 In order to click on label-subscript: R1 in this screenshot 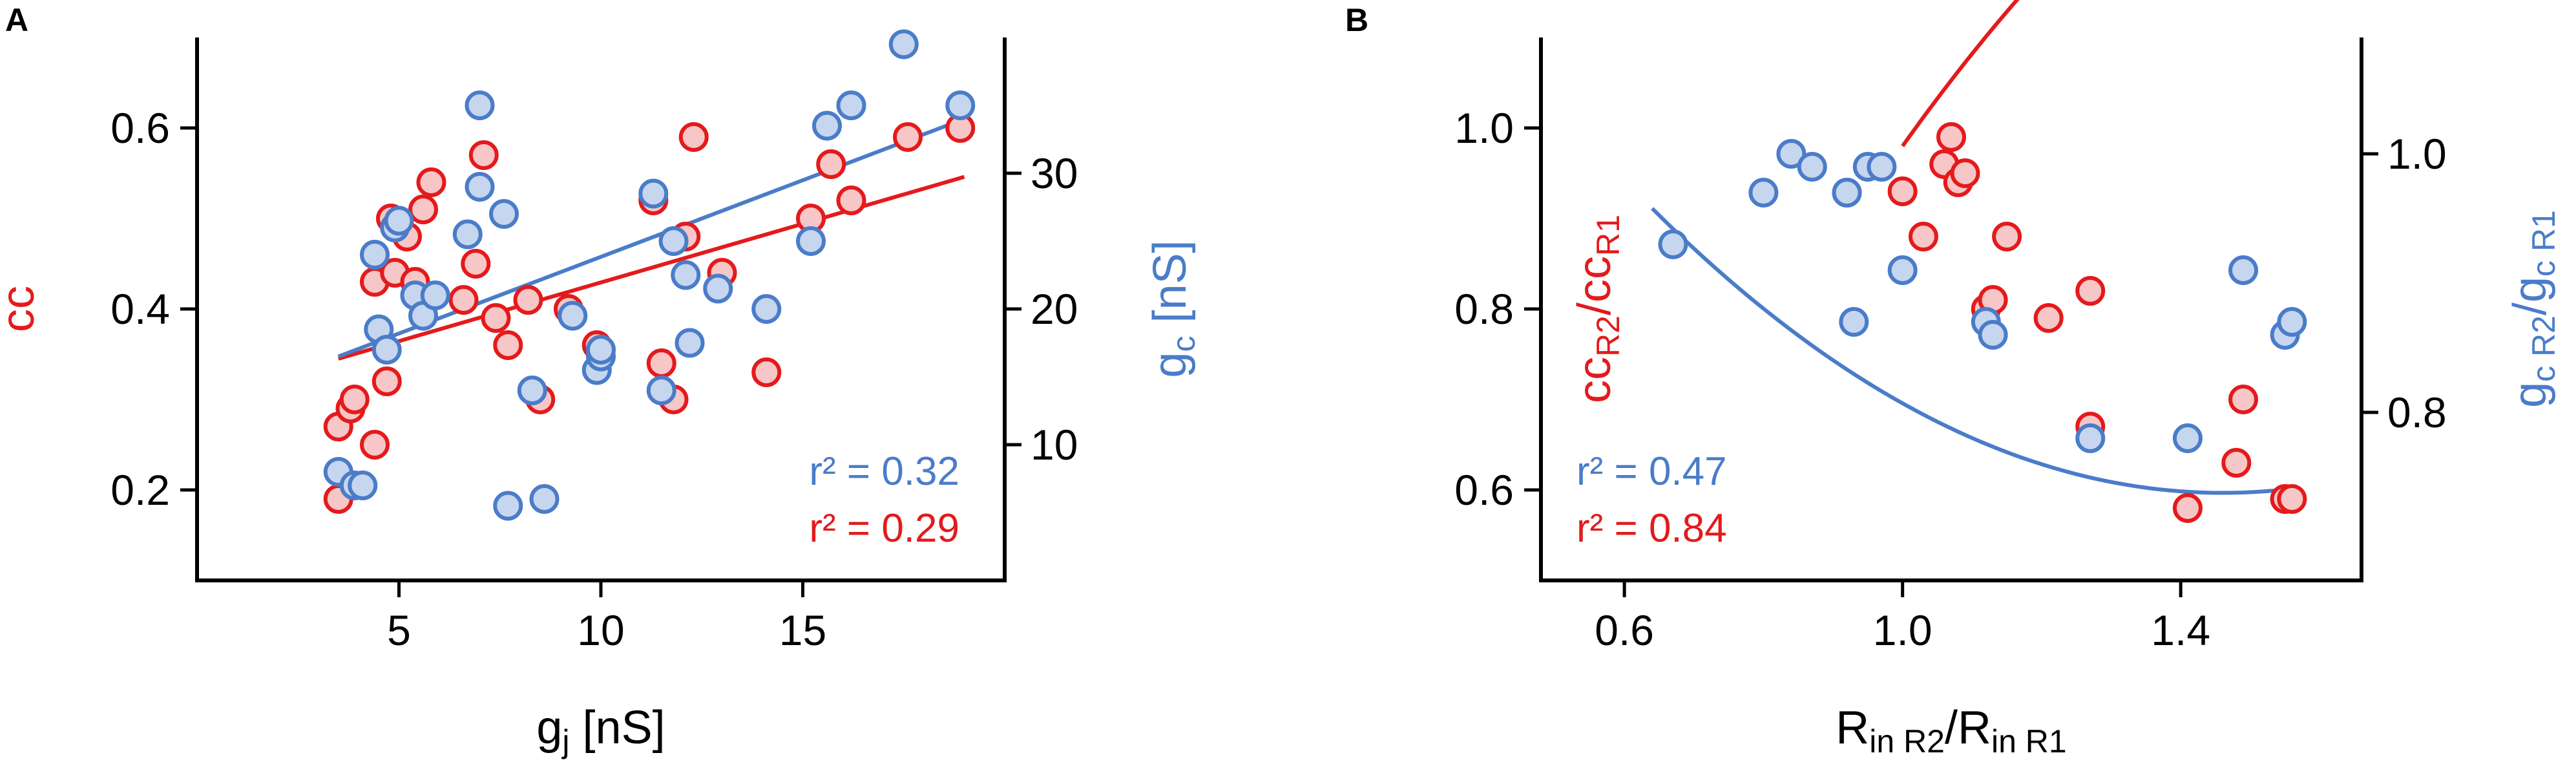, I will do `click(1608, 235)`.